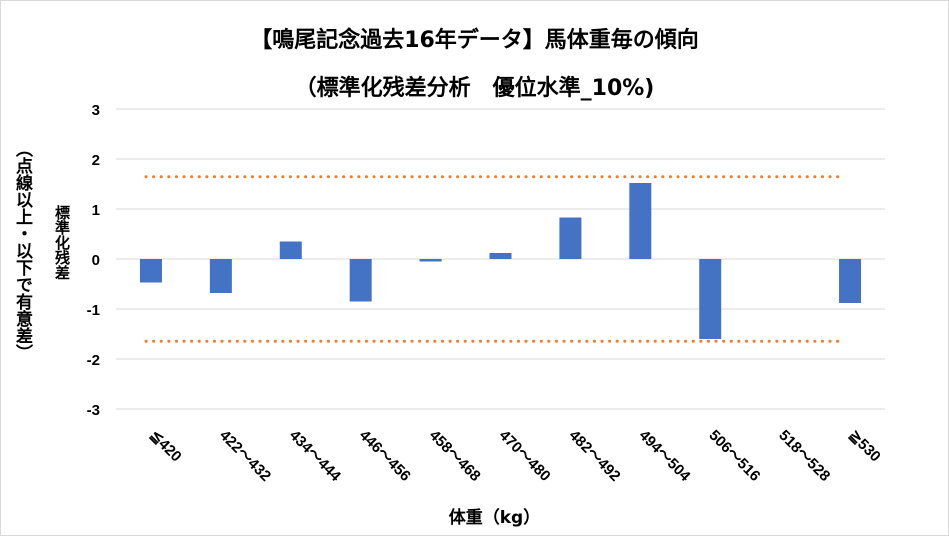 This screenshot has width=949, height=536. I want to click on x-tick-label: 518～528, so click(804, 456).